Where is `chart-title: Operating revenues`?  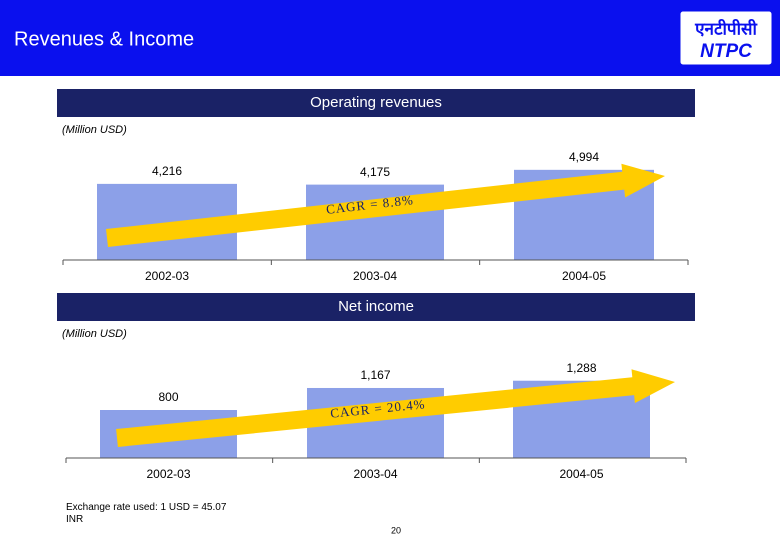 chart-title: Operating revenues is located at coordinates (376, 102).